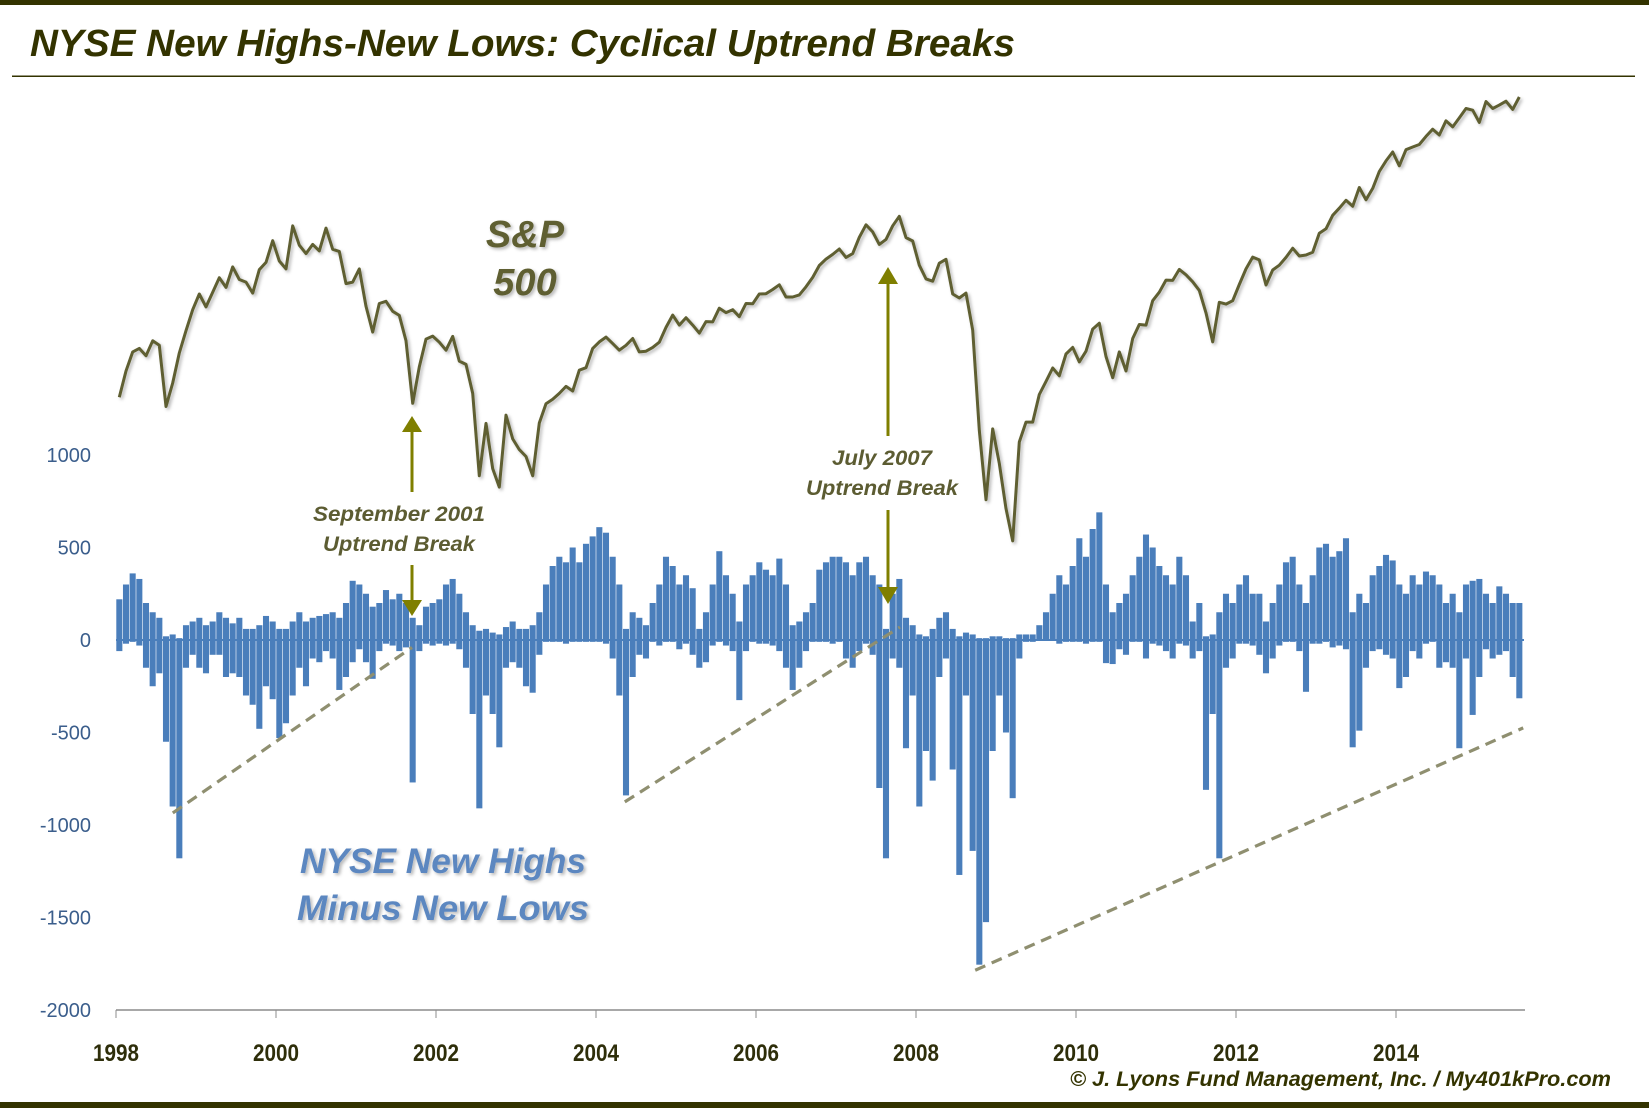 This screenshot has width=1649, height=1108. I want to click on y-tick-label: -1500, so click(65, 919).